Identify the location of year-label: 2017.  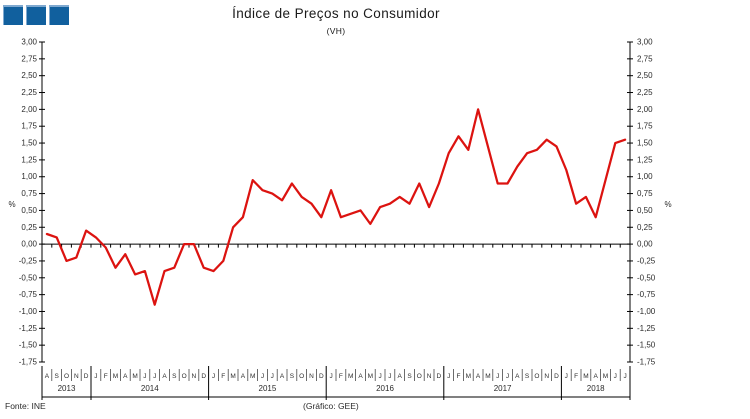
(503, 388).